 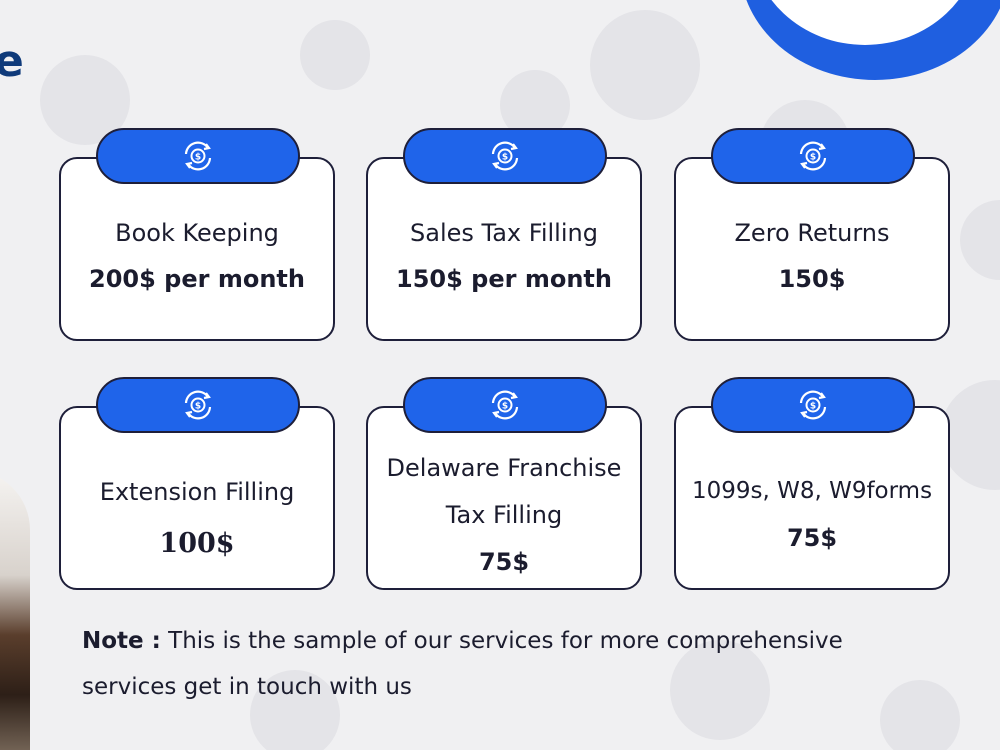 What do you see at coordinates (504, 498) in the screenshot?
I see `service-card-delaware-franchise-tax-filling: Delaware Franchise Tax Filling 75$` at bounding box center [504, 498].